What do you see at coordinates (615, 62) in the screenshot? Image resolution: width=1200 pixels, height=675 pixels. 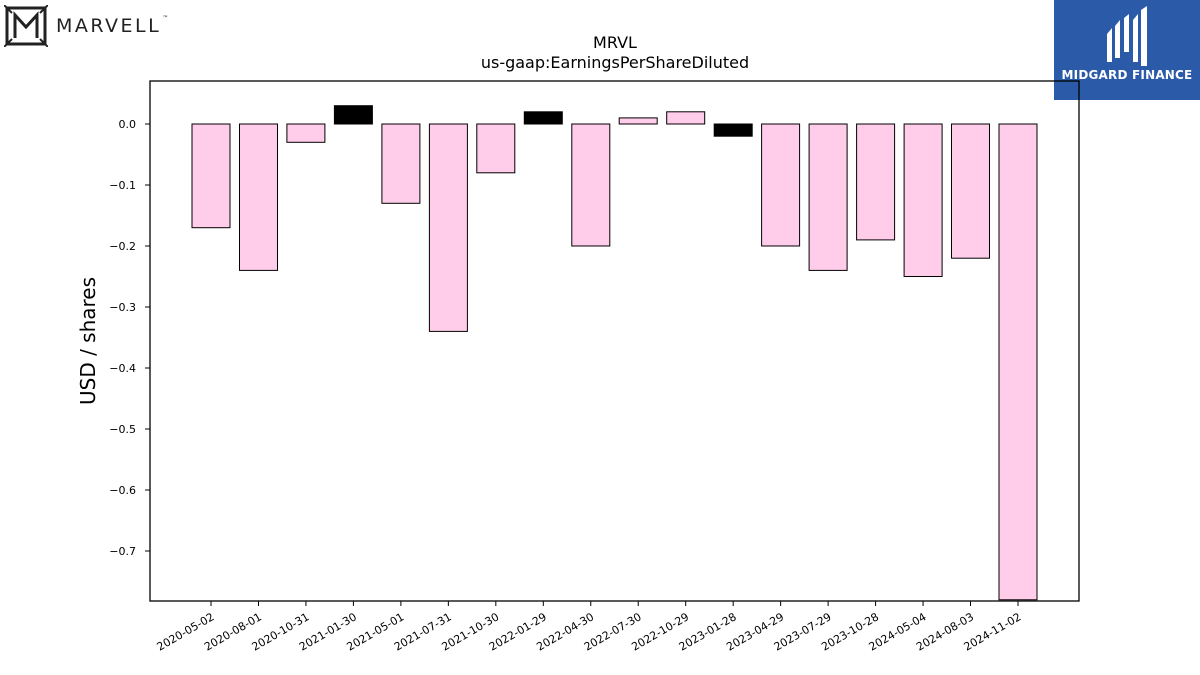 I see `chart-subtitle: us-gaap:EarningsPerShareDiluted` at bounding box center [615, 62].